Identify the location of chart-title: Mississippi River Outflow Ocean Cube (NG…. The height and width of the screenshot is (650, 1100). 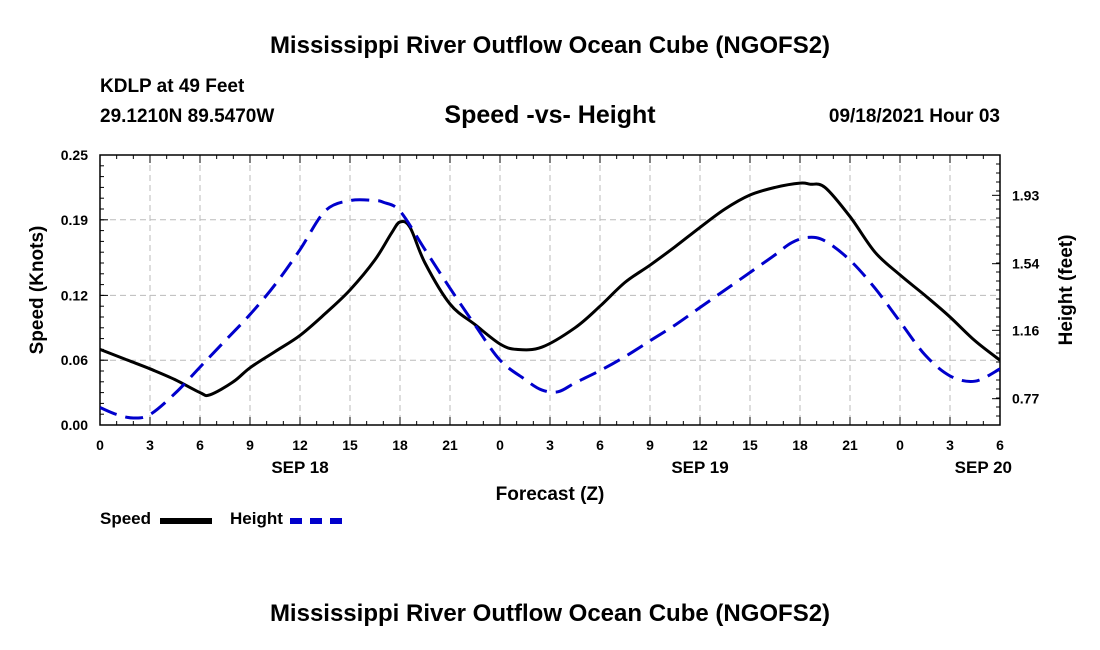
(550, 45).